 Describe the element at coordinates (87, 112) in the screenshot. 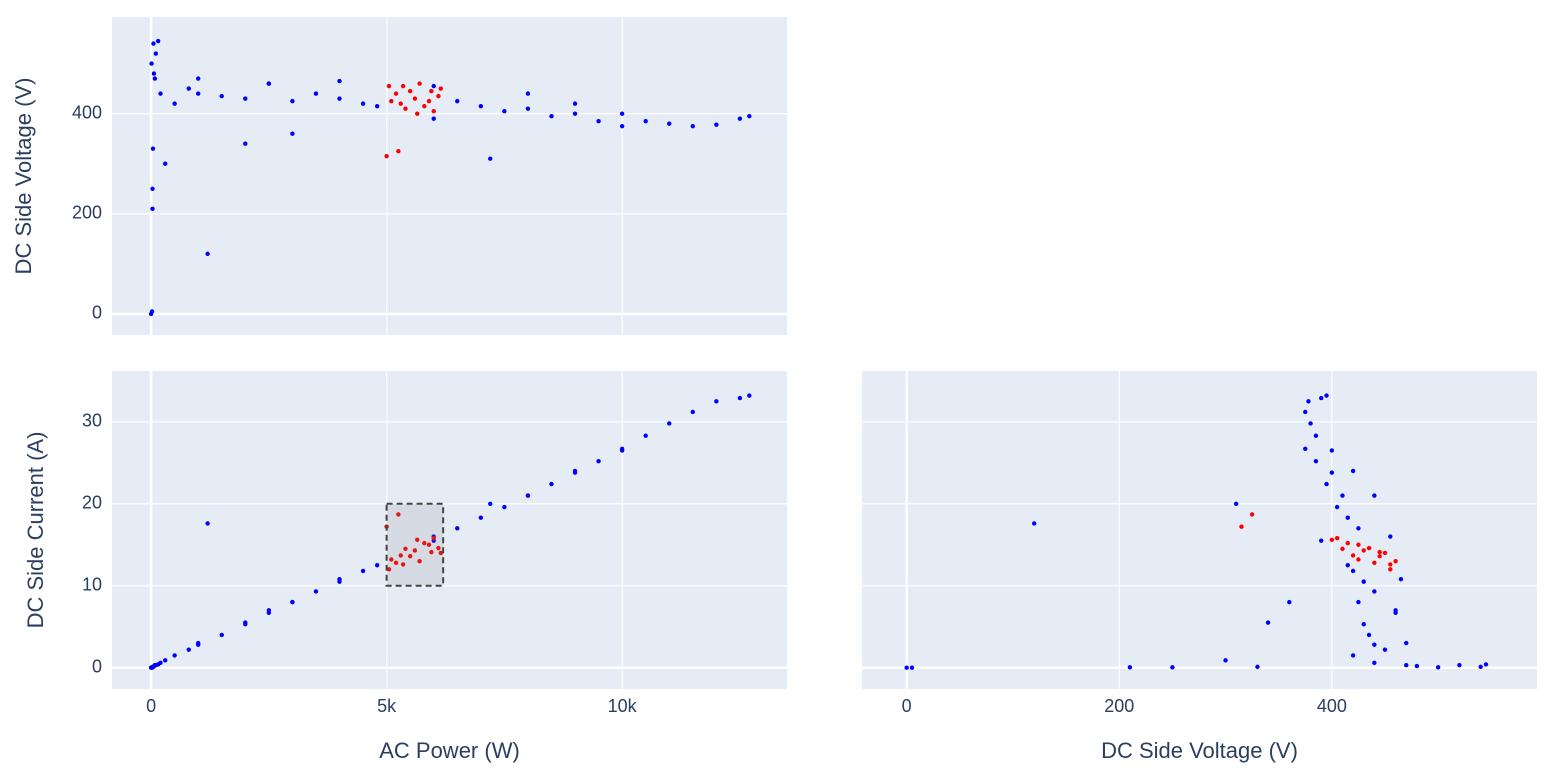

I see `y-tick-label: 400` at that location.